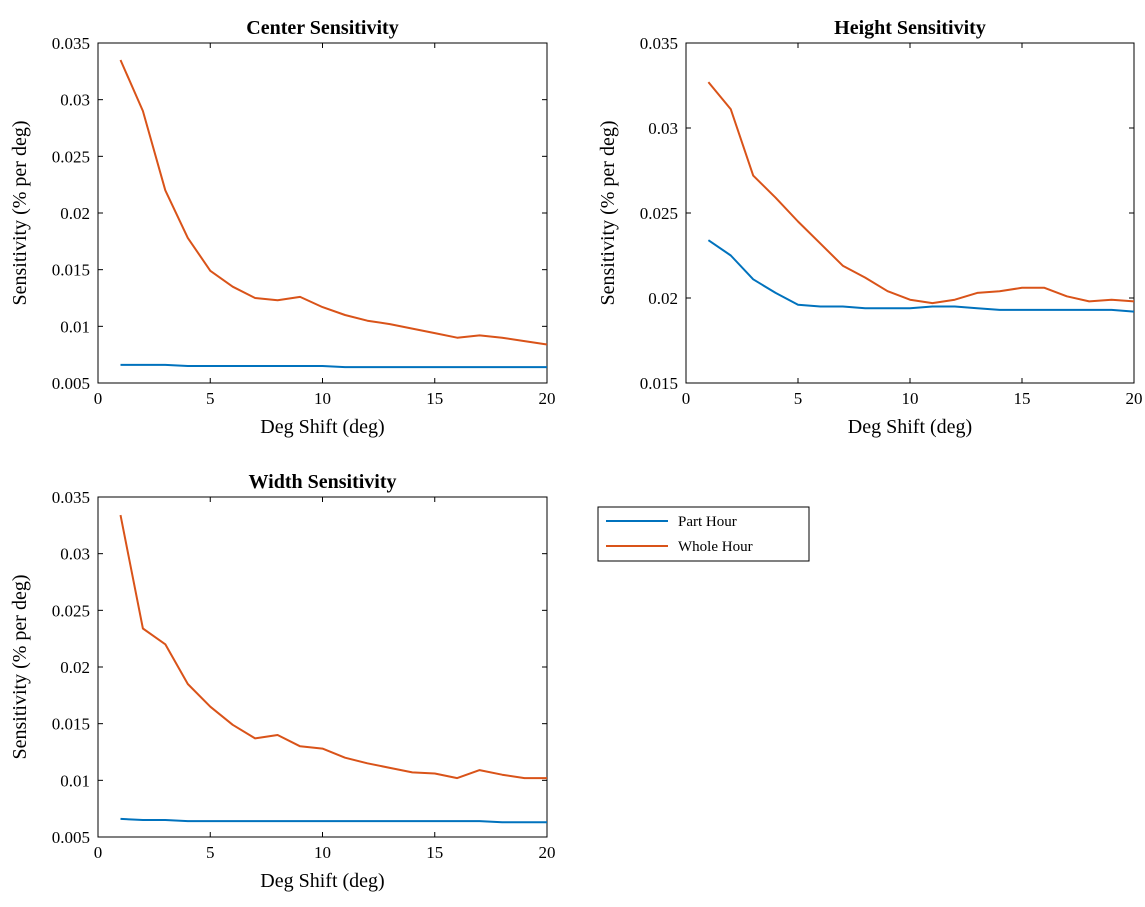  Describe the element at coordinates (910, 28) in the screenshot. I see `height-chart-title: Height Sensitivity` at that location.